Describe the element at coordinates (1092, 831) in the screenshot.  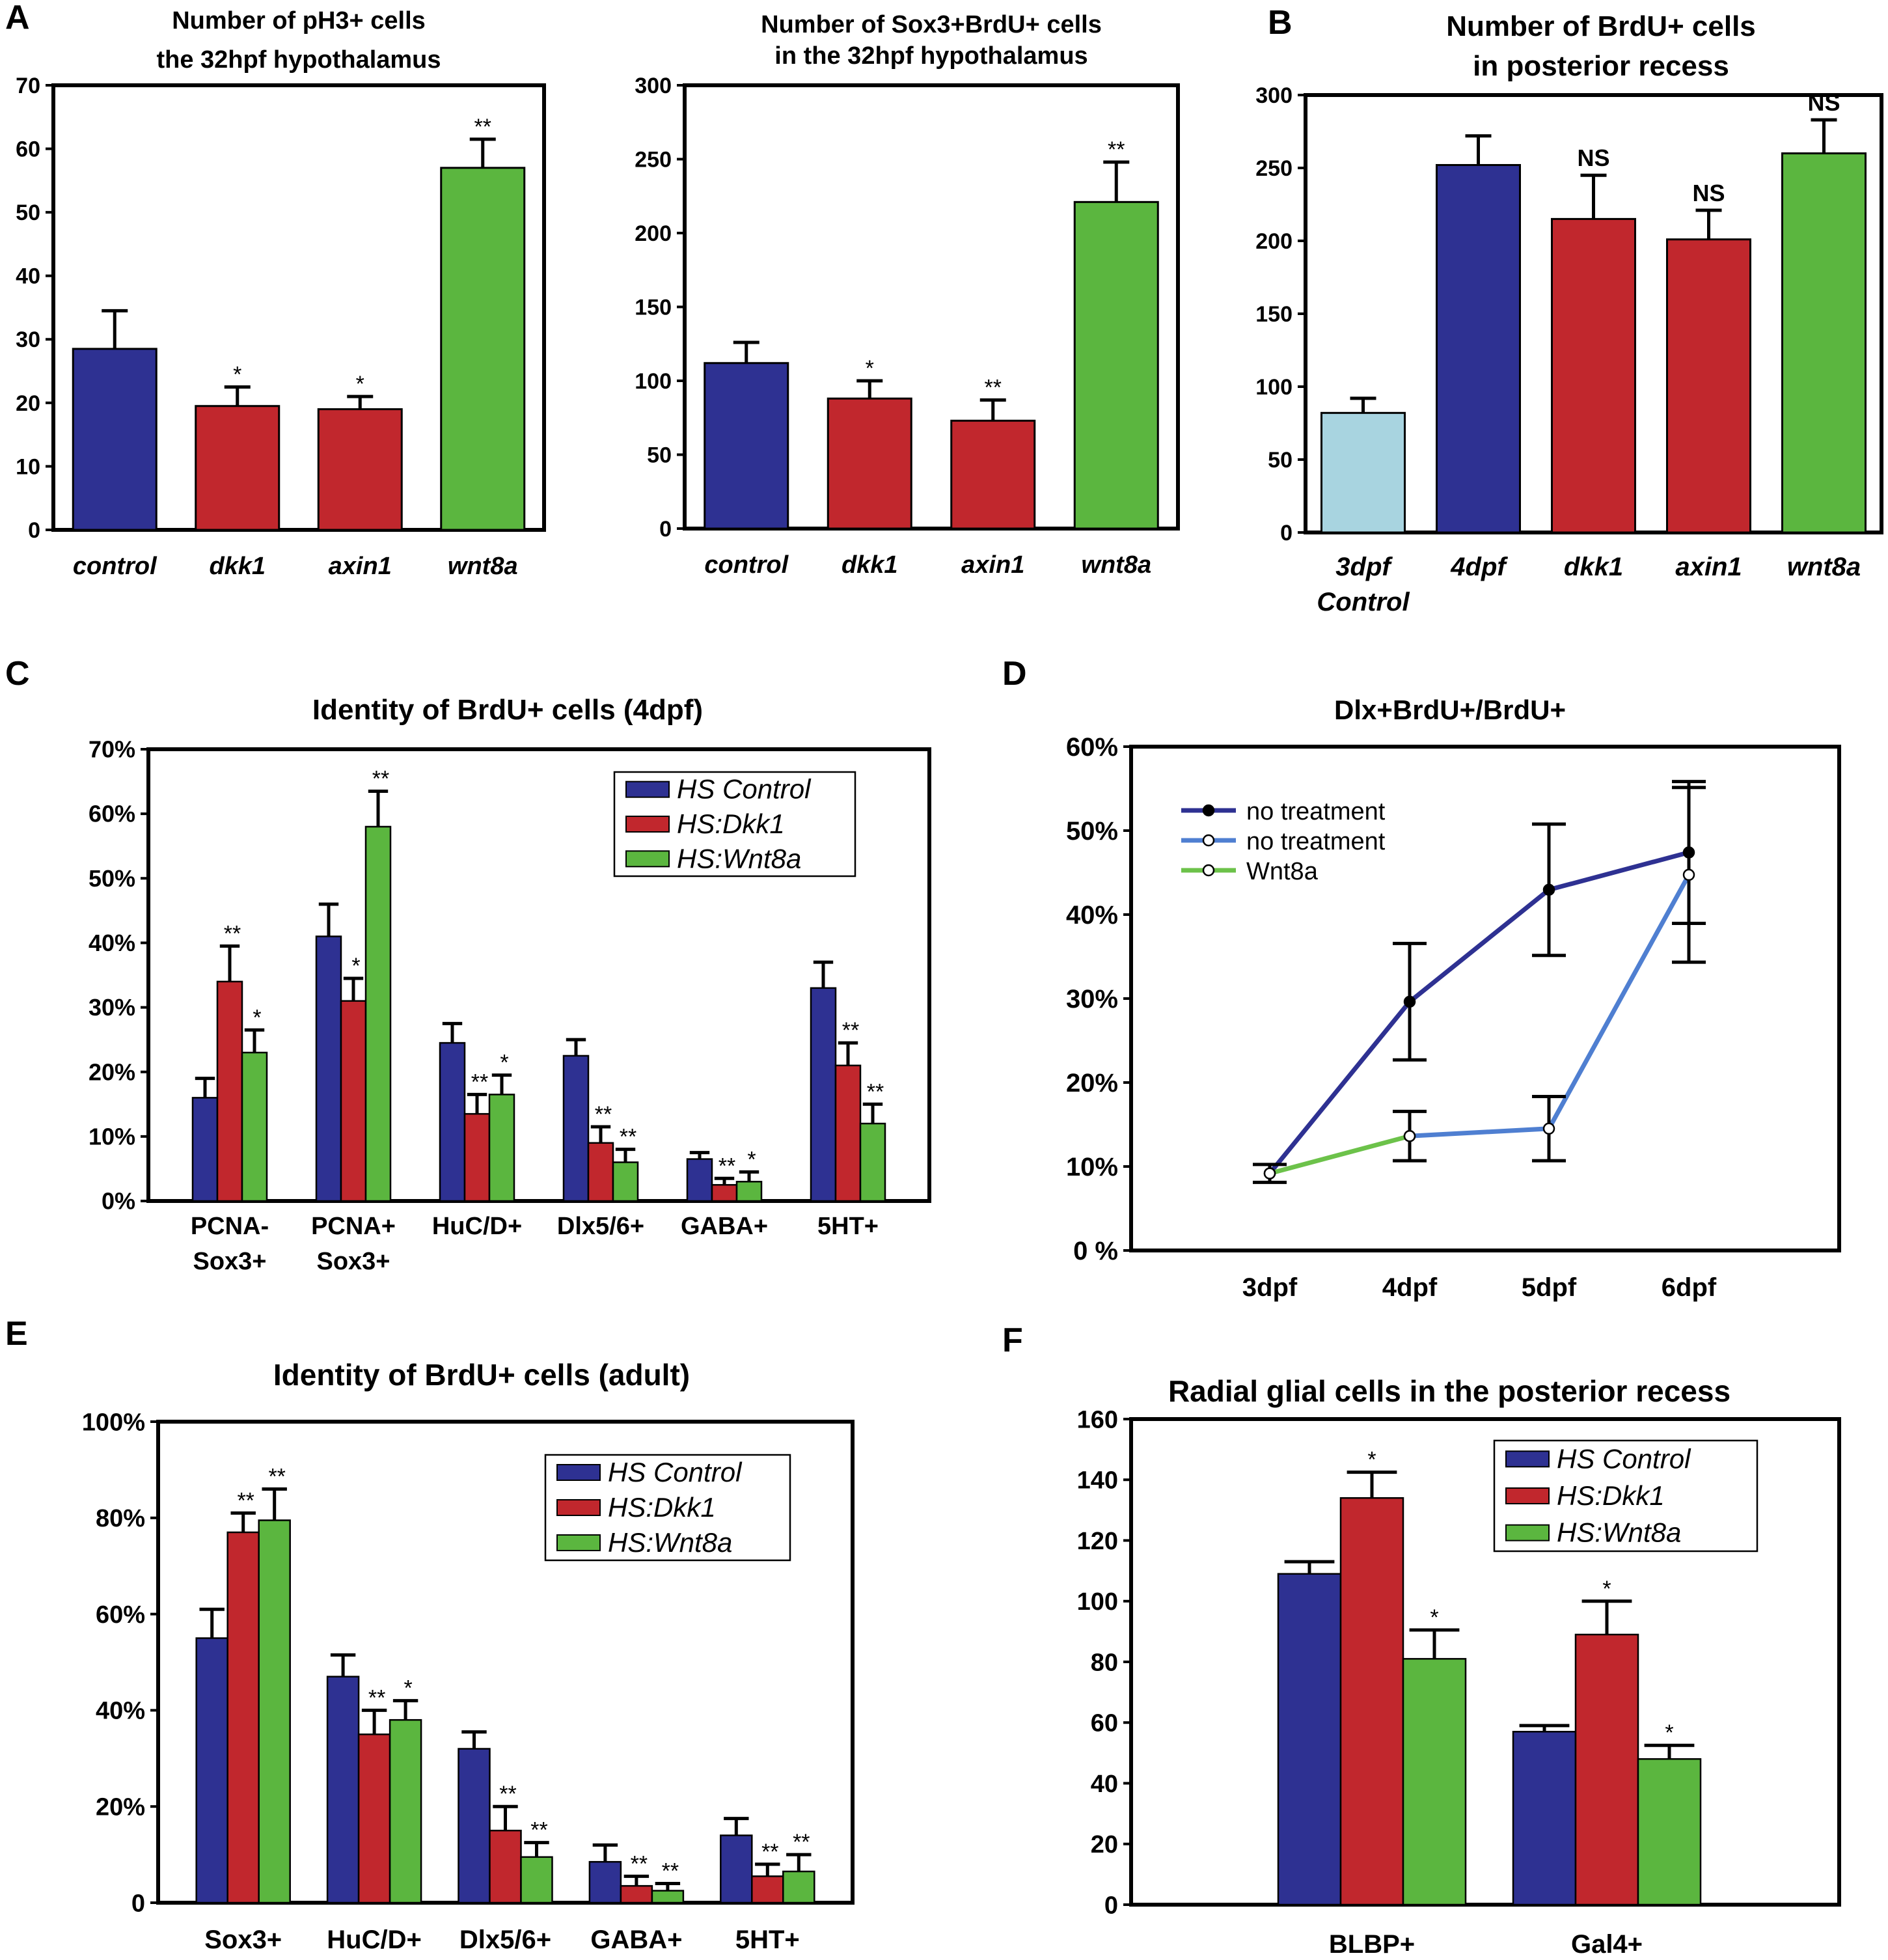
I see `y-tick-label: 50%` at that location.